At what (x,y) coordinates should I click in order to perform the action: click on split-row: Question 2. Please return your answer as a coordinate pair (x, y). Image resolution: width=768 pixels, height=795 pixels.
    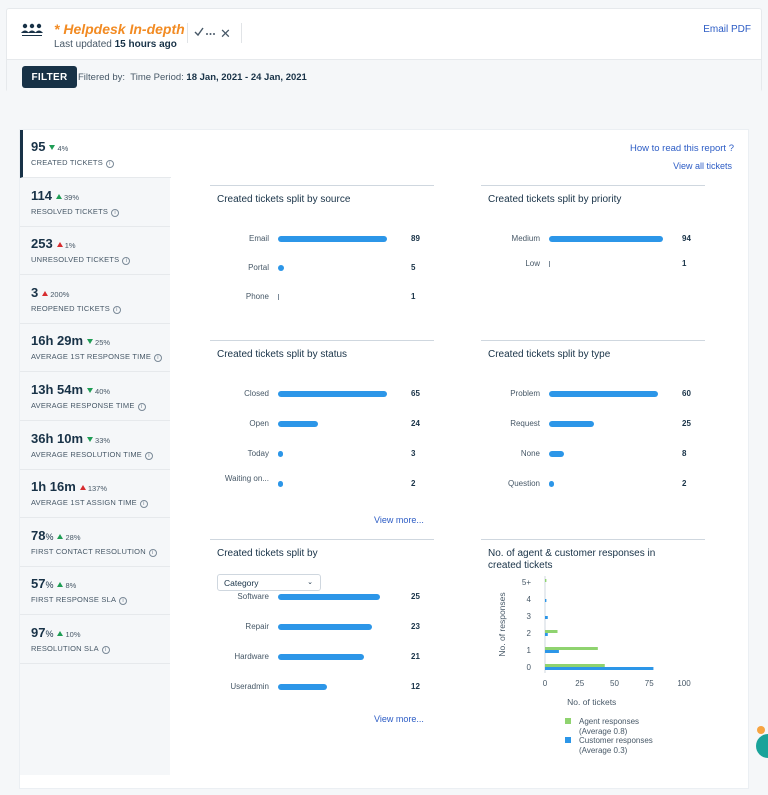
    Looking at the image, I should click on (593, 484).